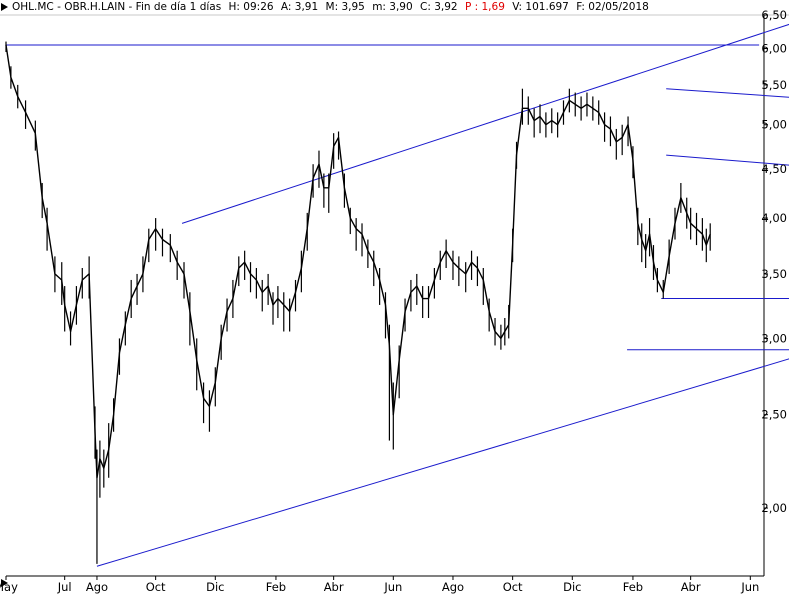 The width and height of the screenshot is (789, 598). Describe the element at coordinates (117, 7) in the screenshot. I see `symbol-label: OHL.MC - OBR.H.LAIN - Fin de día 1 días` at that location.